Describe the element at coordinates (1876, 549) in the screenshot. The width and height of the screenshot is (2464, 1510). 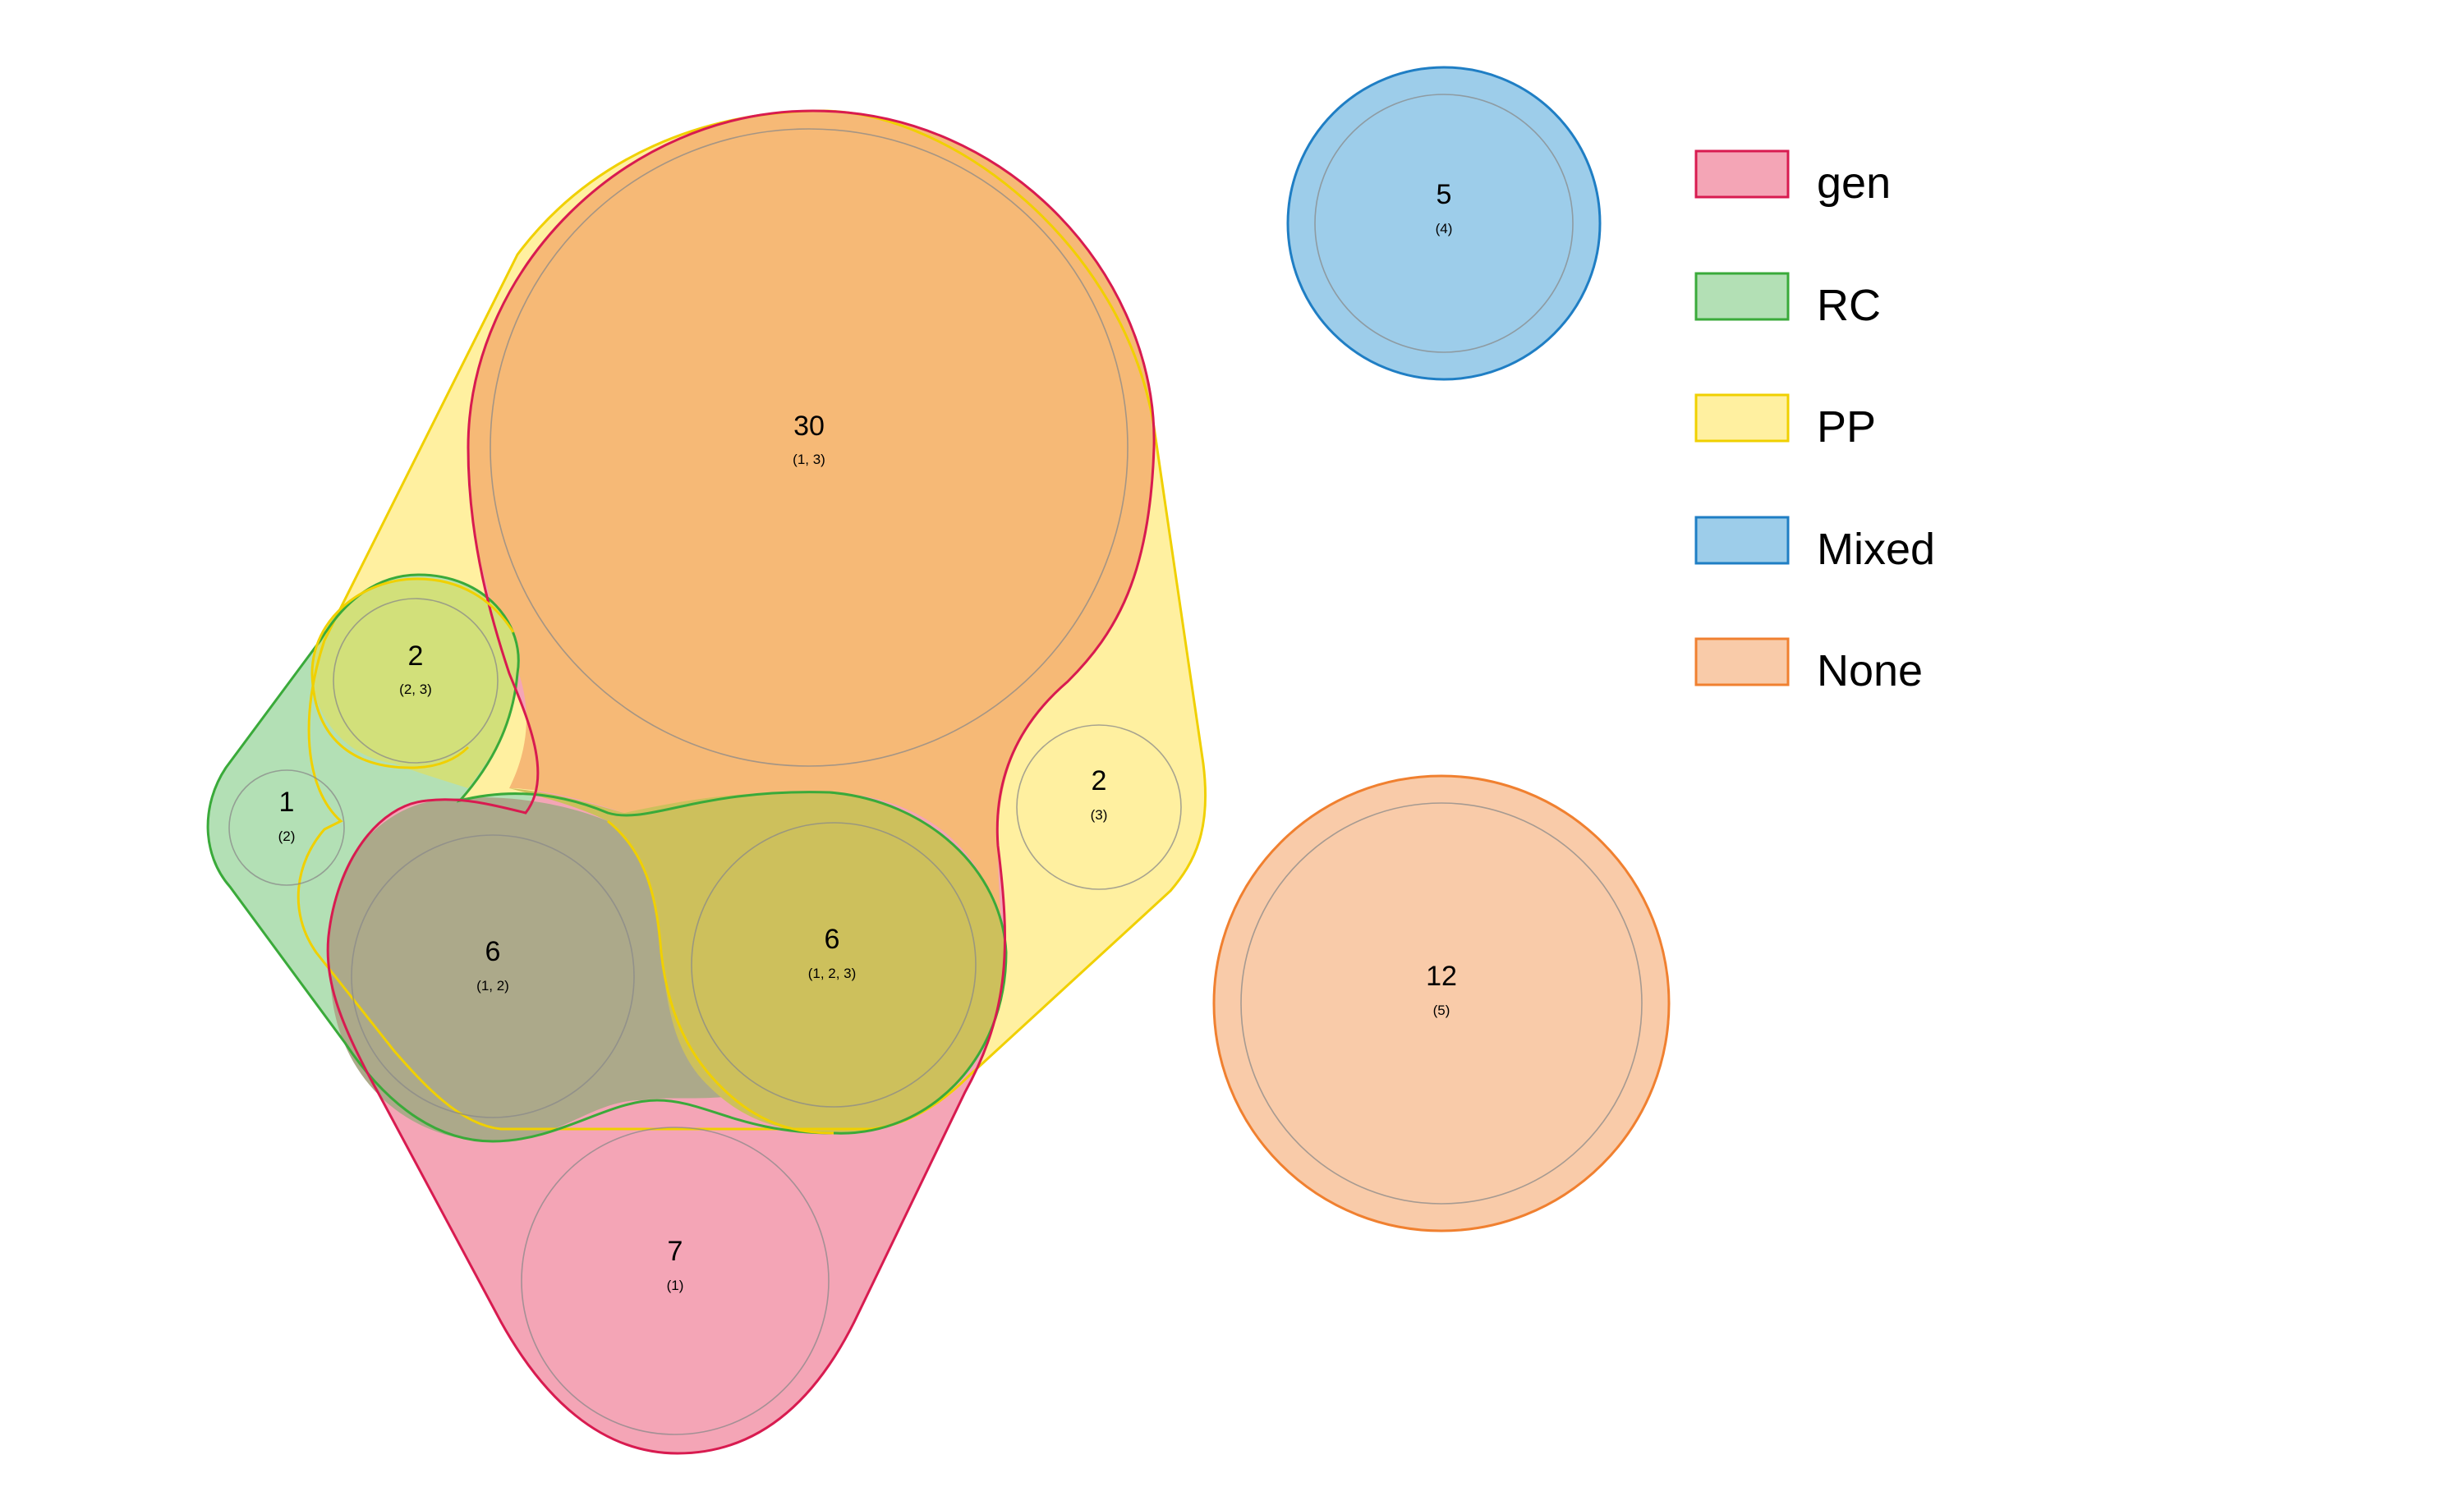
I see `legend-label-mixed: Mixed` at that location.